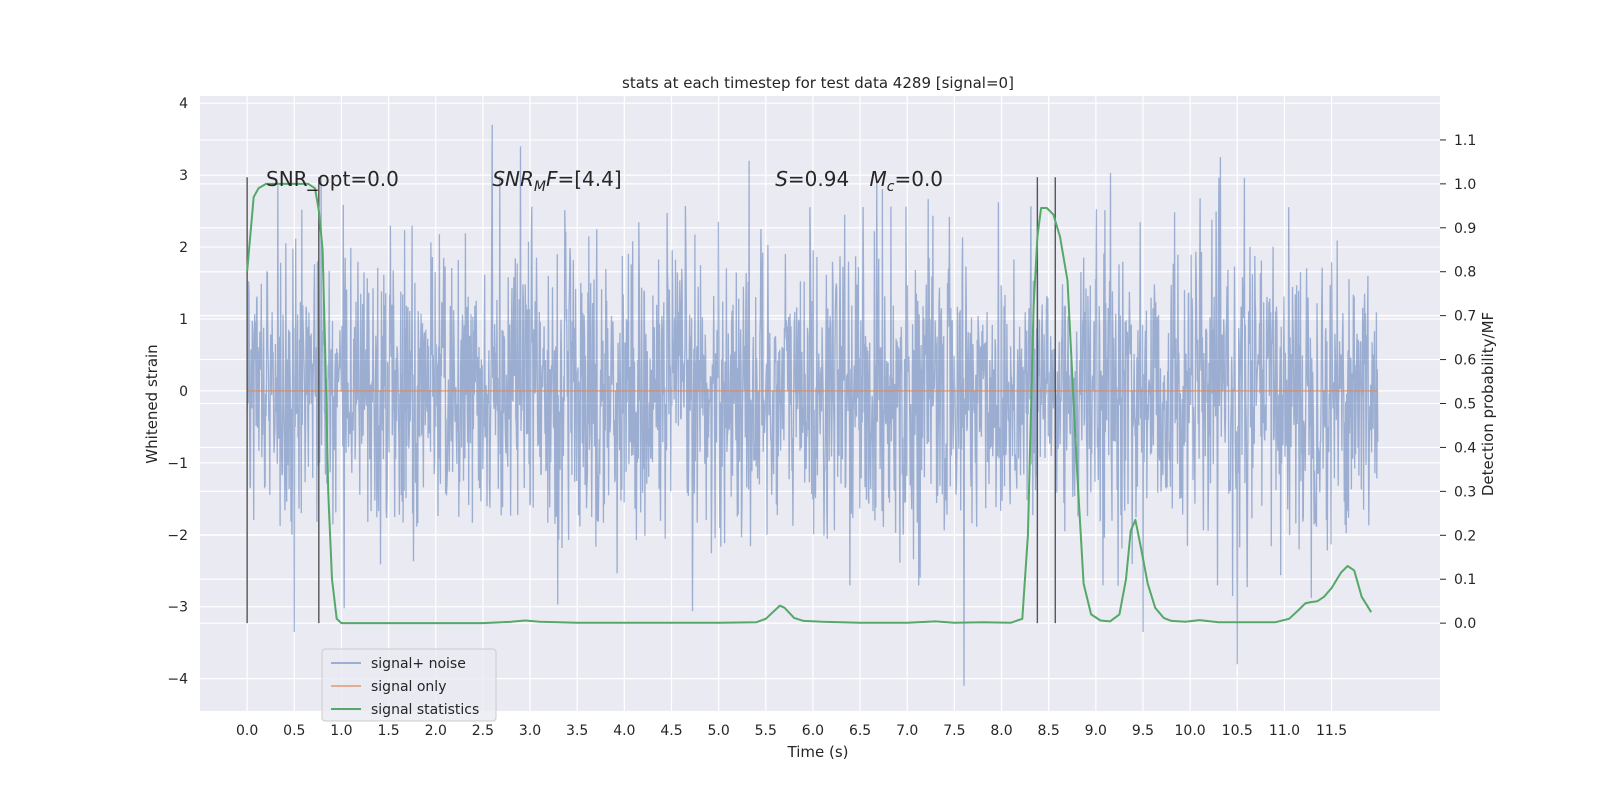 This screenshot has height=800, width=1600. I want to click on x-tick-label: 0.5, so click(294, 731).